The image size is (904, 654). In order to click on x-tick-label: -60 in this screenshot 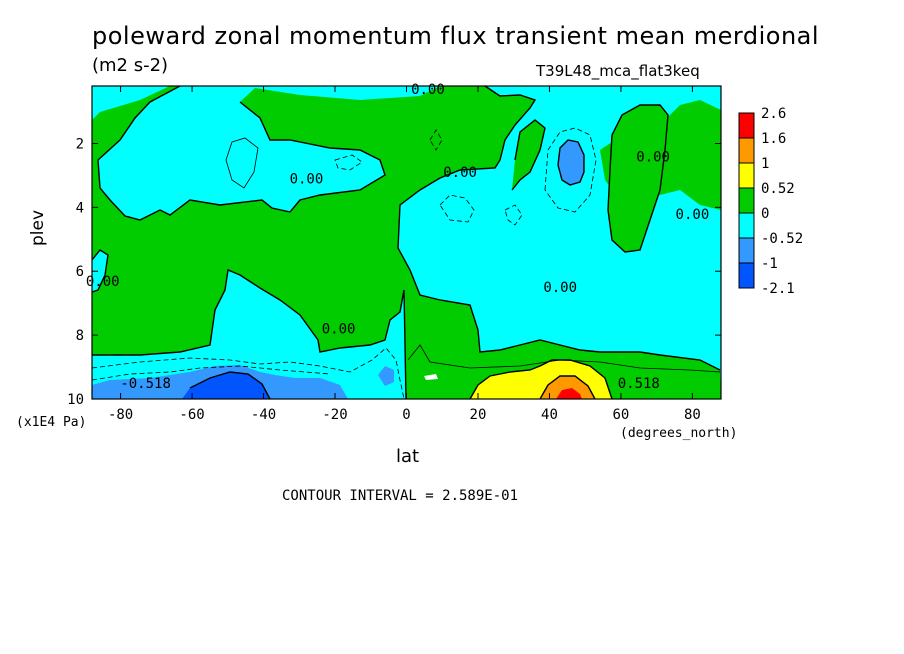, I will do `click(191, 415)`.